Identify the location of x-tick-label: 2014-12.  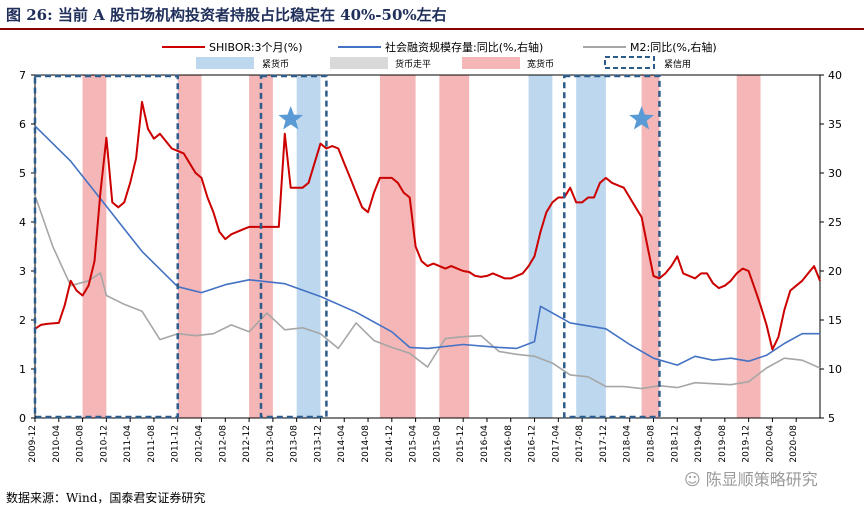
(390, 444).